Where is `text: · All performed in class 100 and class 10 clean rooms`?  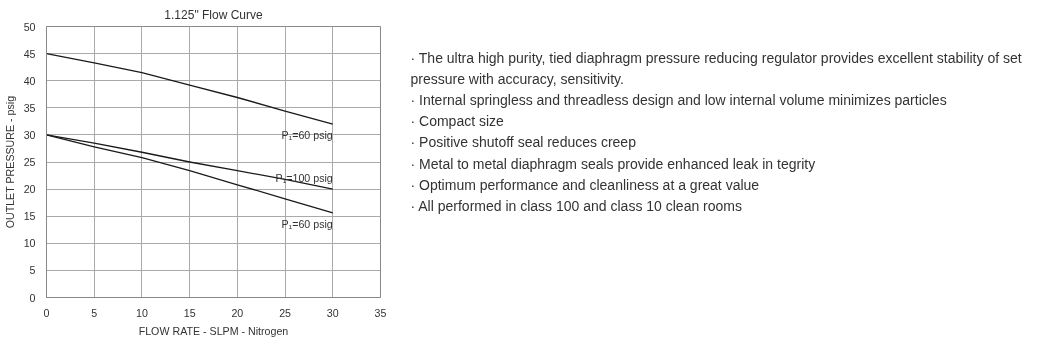 text: · All performed in class 100 and class 10 clean rooms is located at coordinates (576, 205).